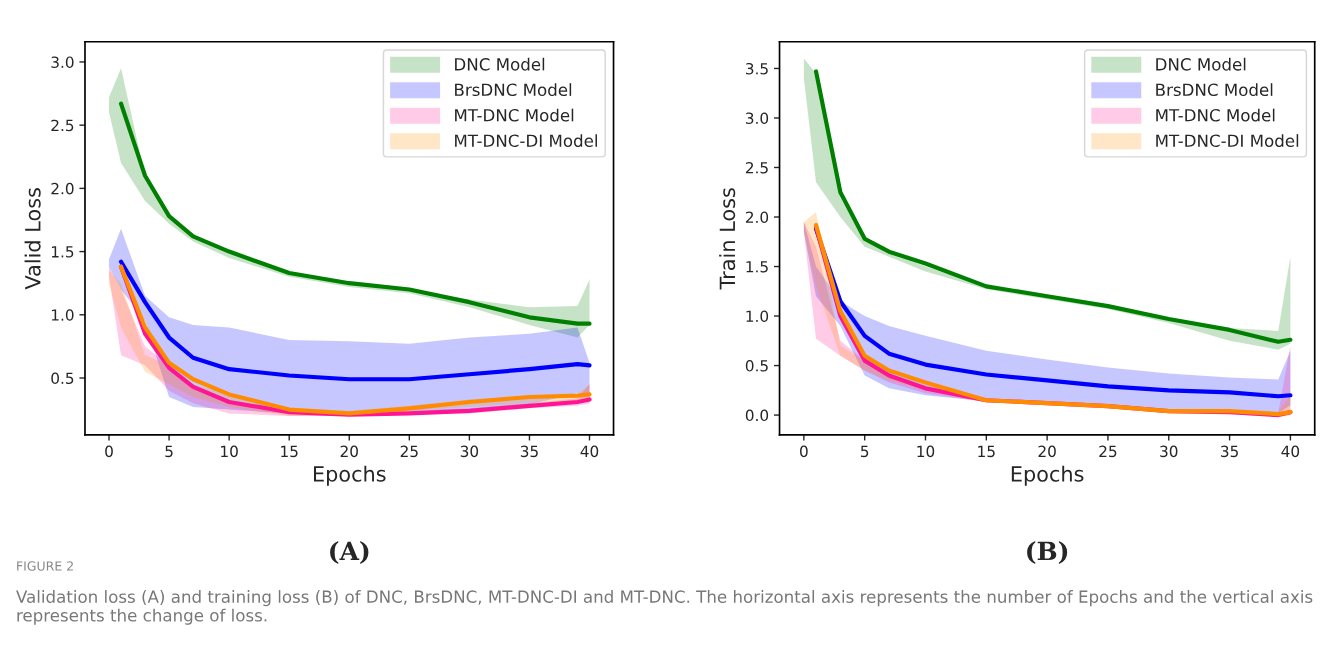  What do you see at coordinates (756, 68) in the screenshot?
I see `y-tick-label: 3.5` at bounding box center [756, 68].